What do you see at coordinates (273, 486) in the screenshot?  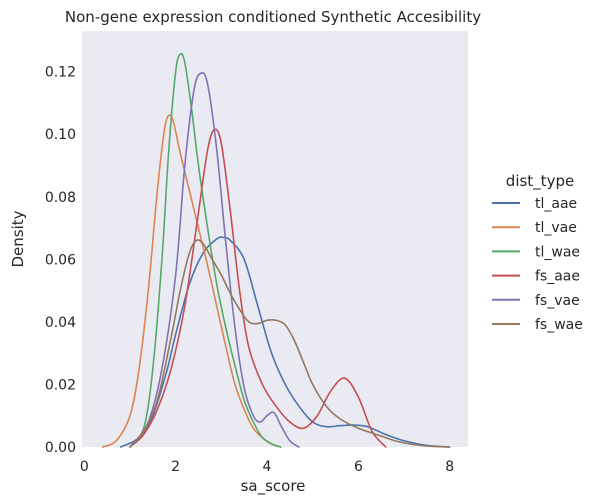 I see `x-axis-label: sa_score` at bounding box center [273, 486].